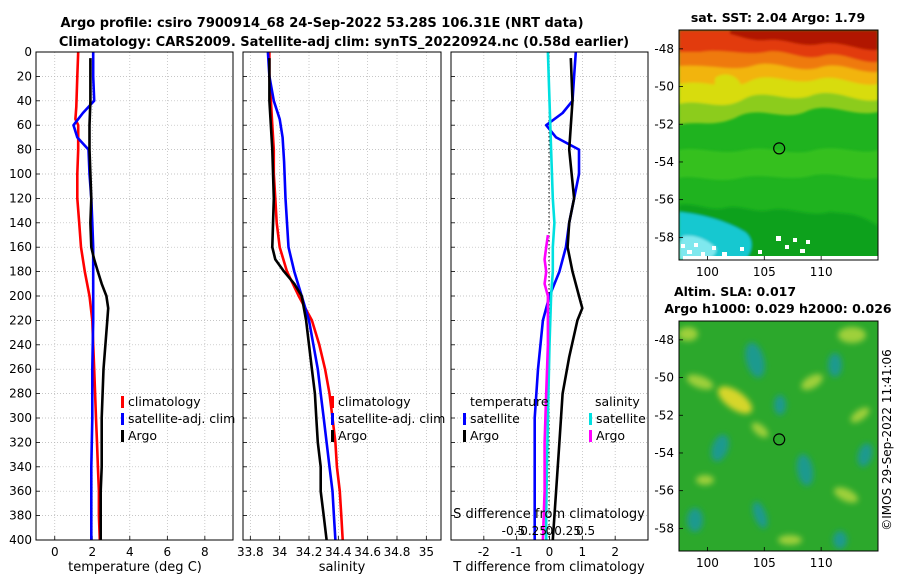 This screenshot has height=580, width=900. I want to click on sst-lon-tick-labels: 100 105 110, so click(764, 267).